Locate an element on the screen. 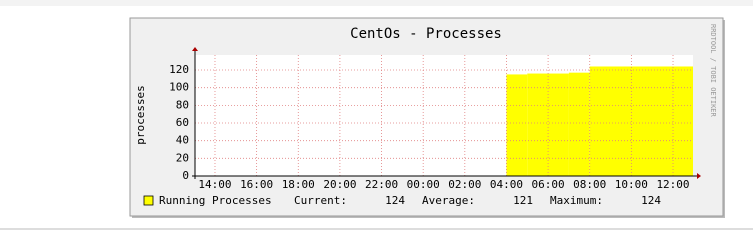 The height and width of the screenshot is (240, 753). y-tick-label: 100 is located at coordinates (179, 87).